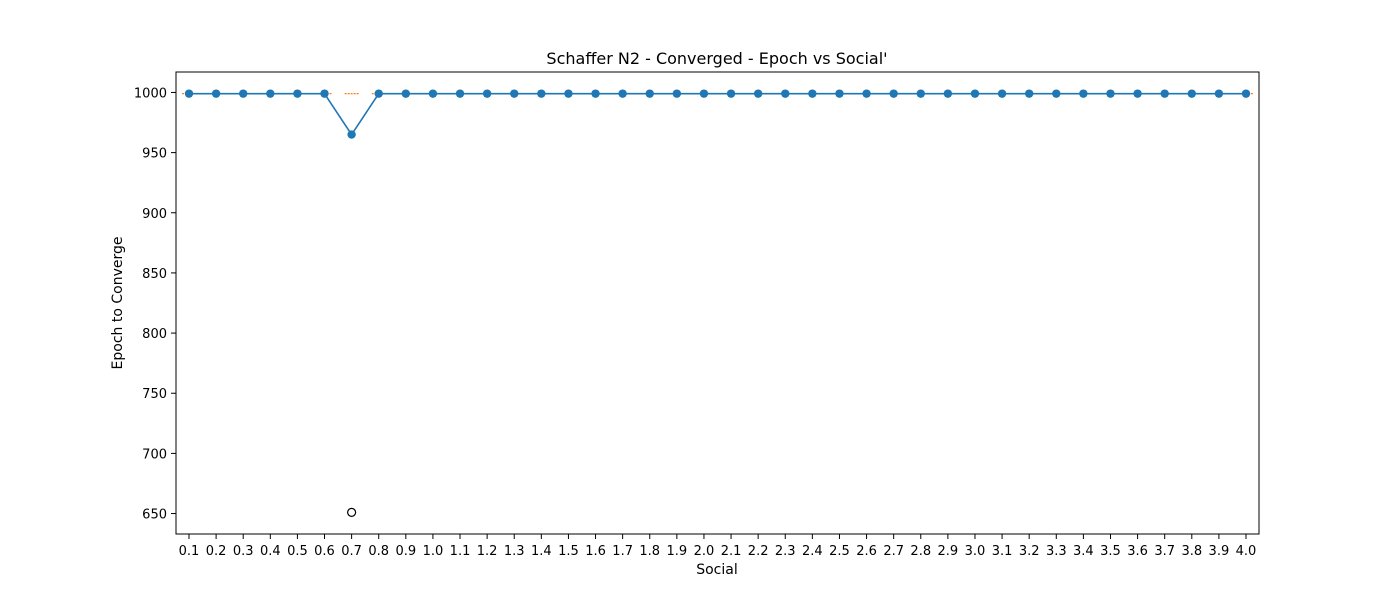 The image size is (1400, 600). I want to click on x-tick-label: 2.2, so click(758, 551).